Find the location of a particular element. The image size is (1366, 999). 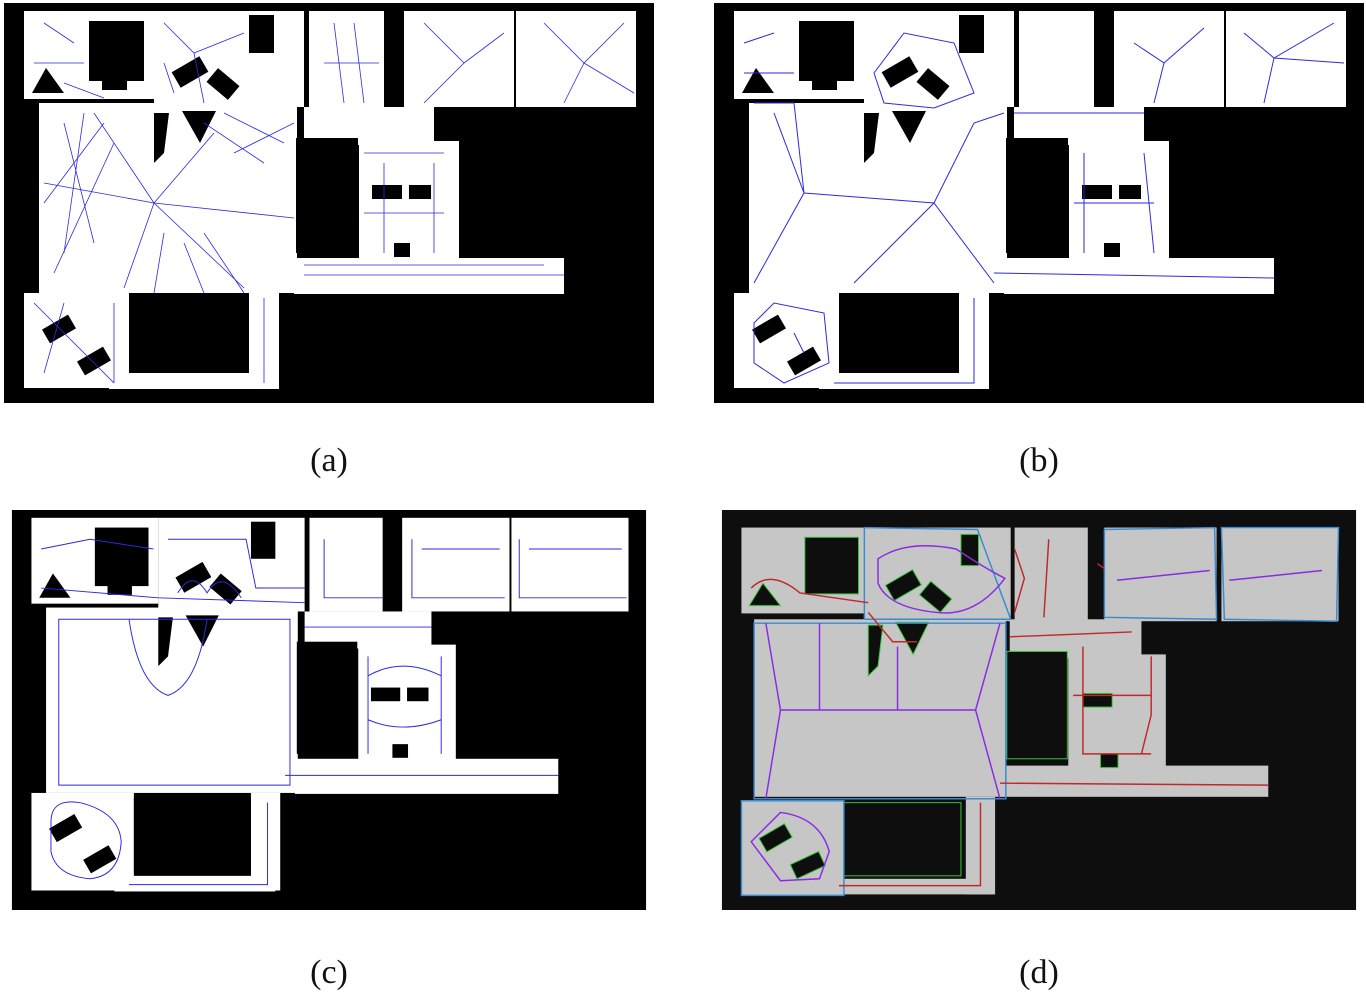

room-skeletons is located at coordinates (1036, 713).